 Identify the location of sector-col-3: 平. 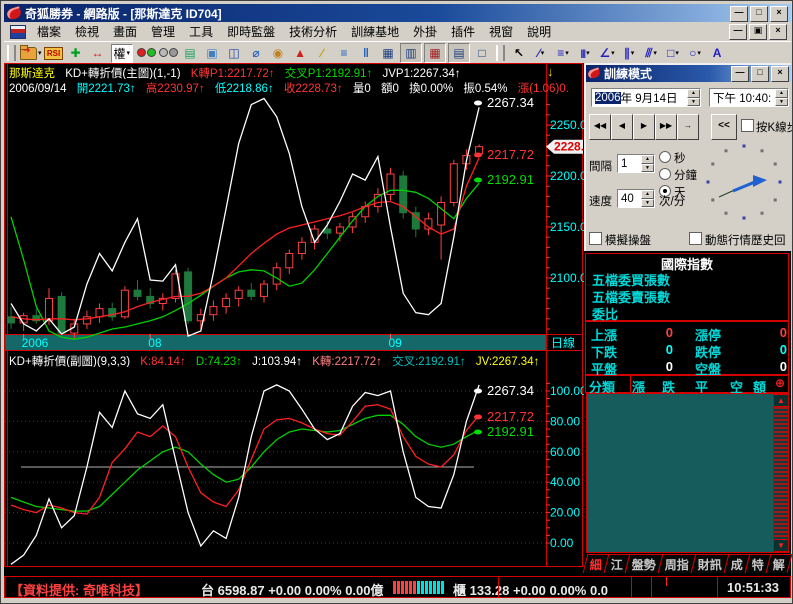
(702, 387).